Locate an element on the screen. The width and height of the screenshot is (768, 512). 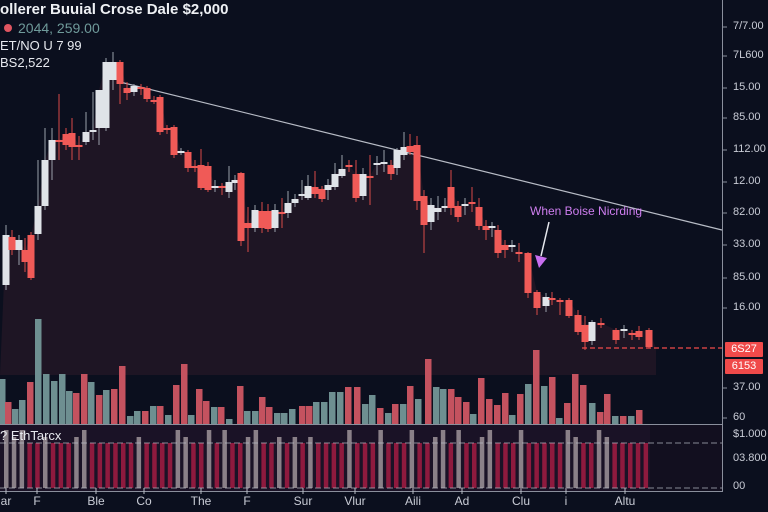
time-tick-label: Co is located at coordinates (144, 501).